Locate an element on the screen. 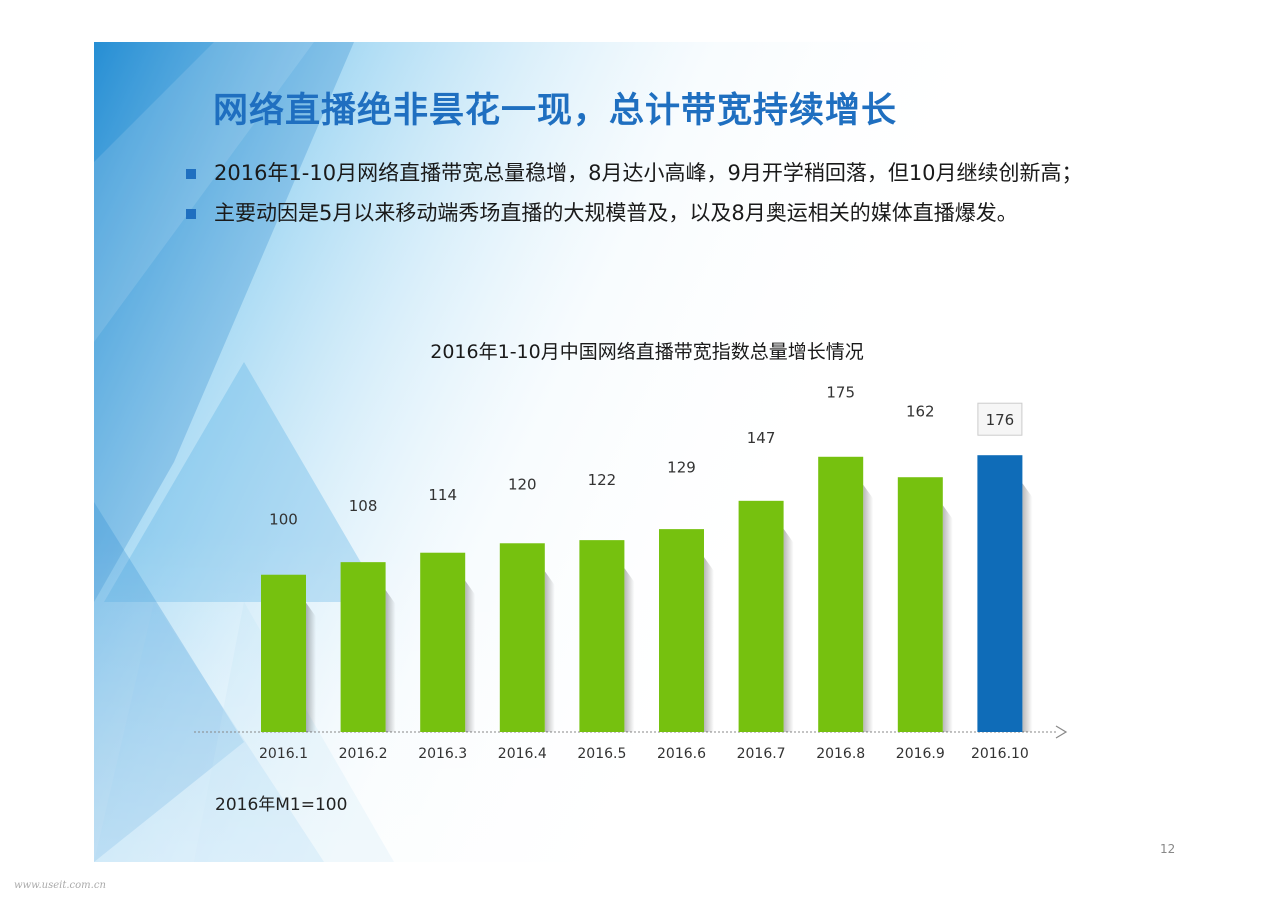  x-tick-label: 2016.2 is located at coordinates (363, 754).